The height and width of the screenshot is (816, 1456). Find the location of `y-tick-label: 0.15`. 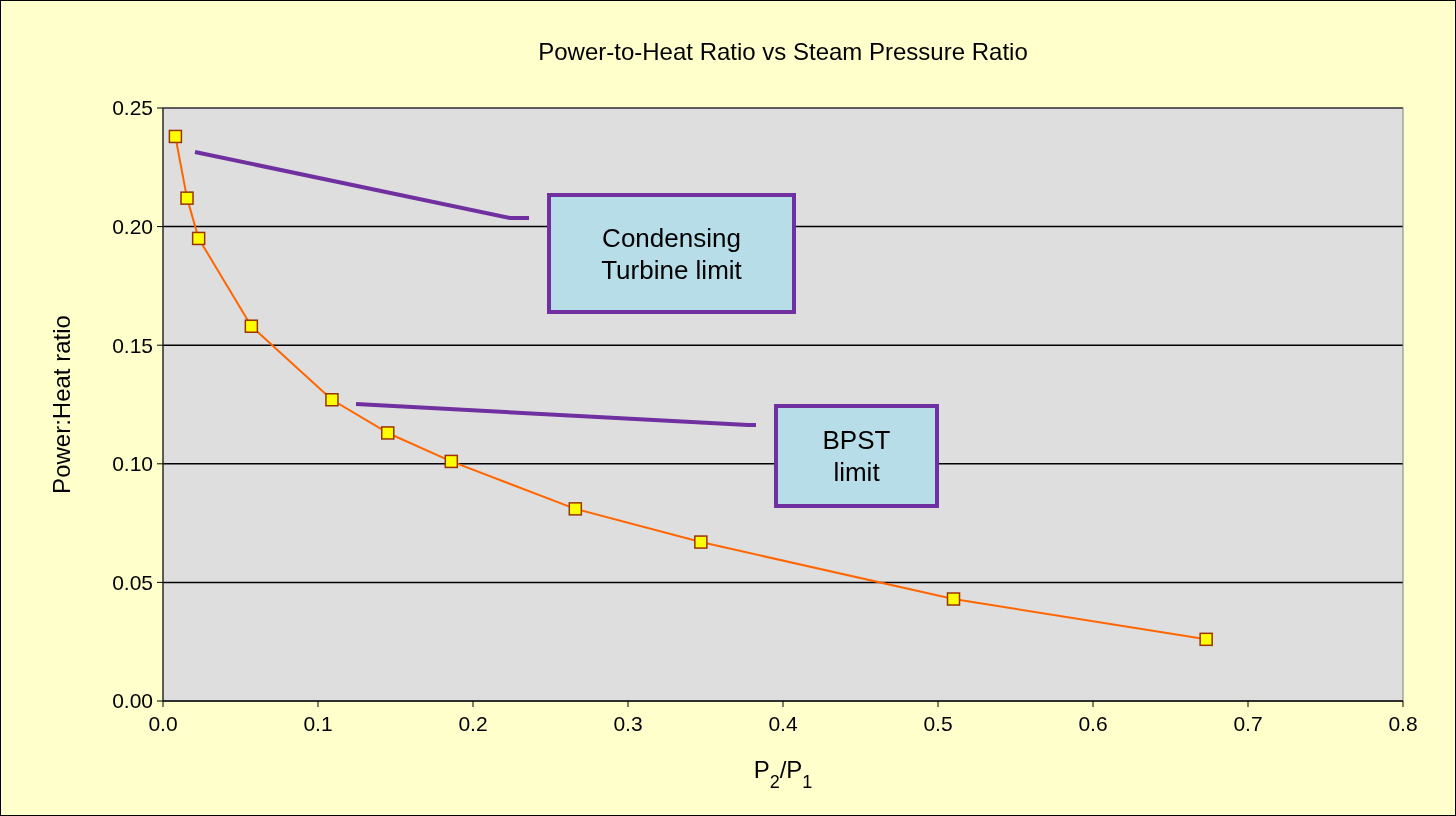

y-tick-label: 0.15 is located at coordinates (132, 345).